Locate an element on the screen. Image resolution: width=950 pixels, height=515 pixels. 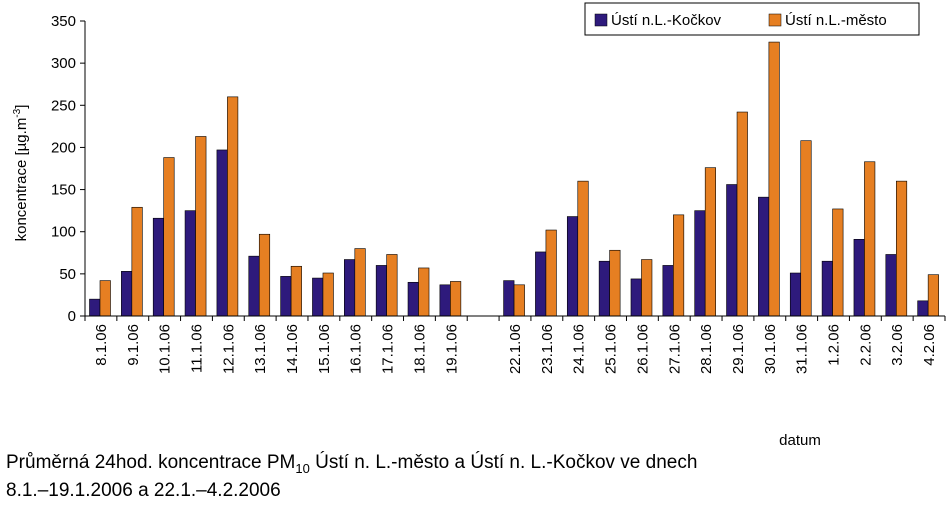
y-axis-label: koncentrace [µg.m-3] is located at coordinates (21, 173).